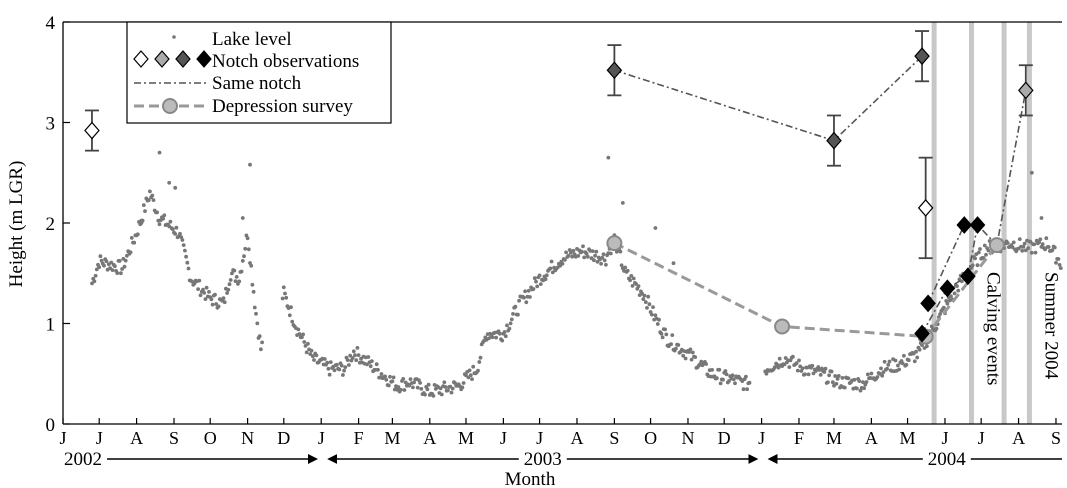  What do you see at coordinates (944, 438) in the screenshot?
I see `x-tick-label-24: J` at bounding box center [944, 438].